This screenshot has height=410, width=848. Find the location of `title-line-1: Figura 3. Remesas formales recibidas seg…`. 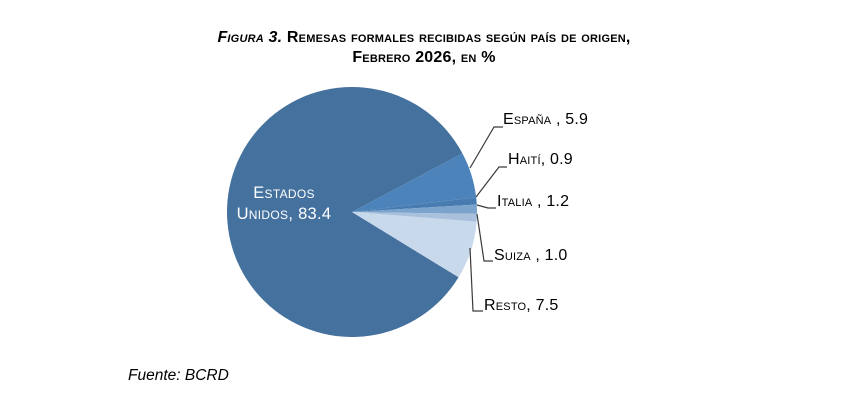

title-line-1: Figura 3. Remesas formales recibidas seg… is located at coordinates (424, 38).